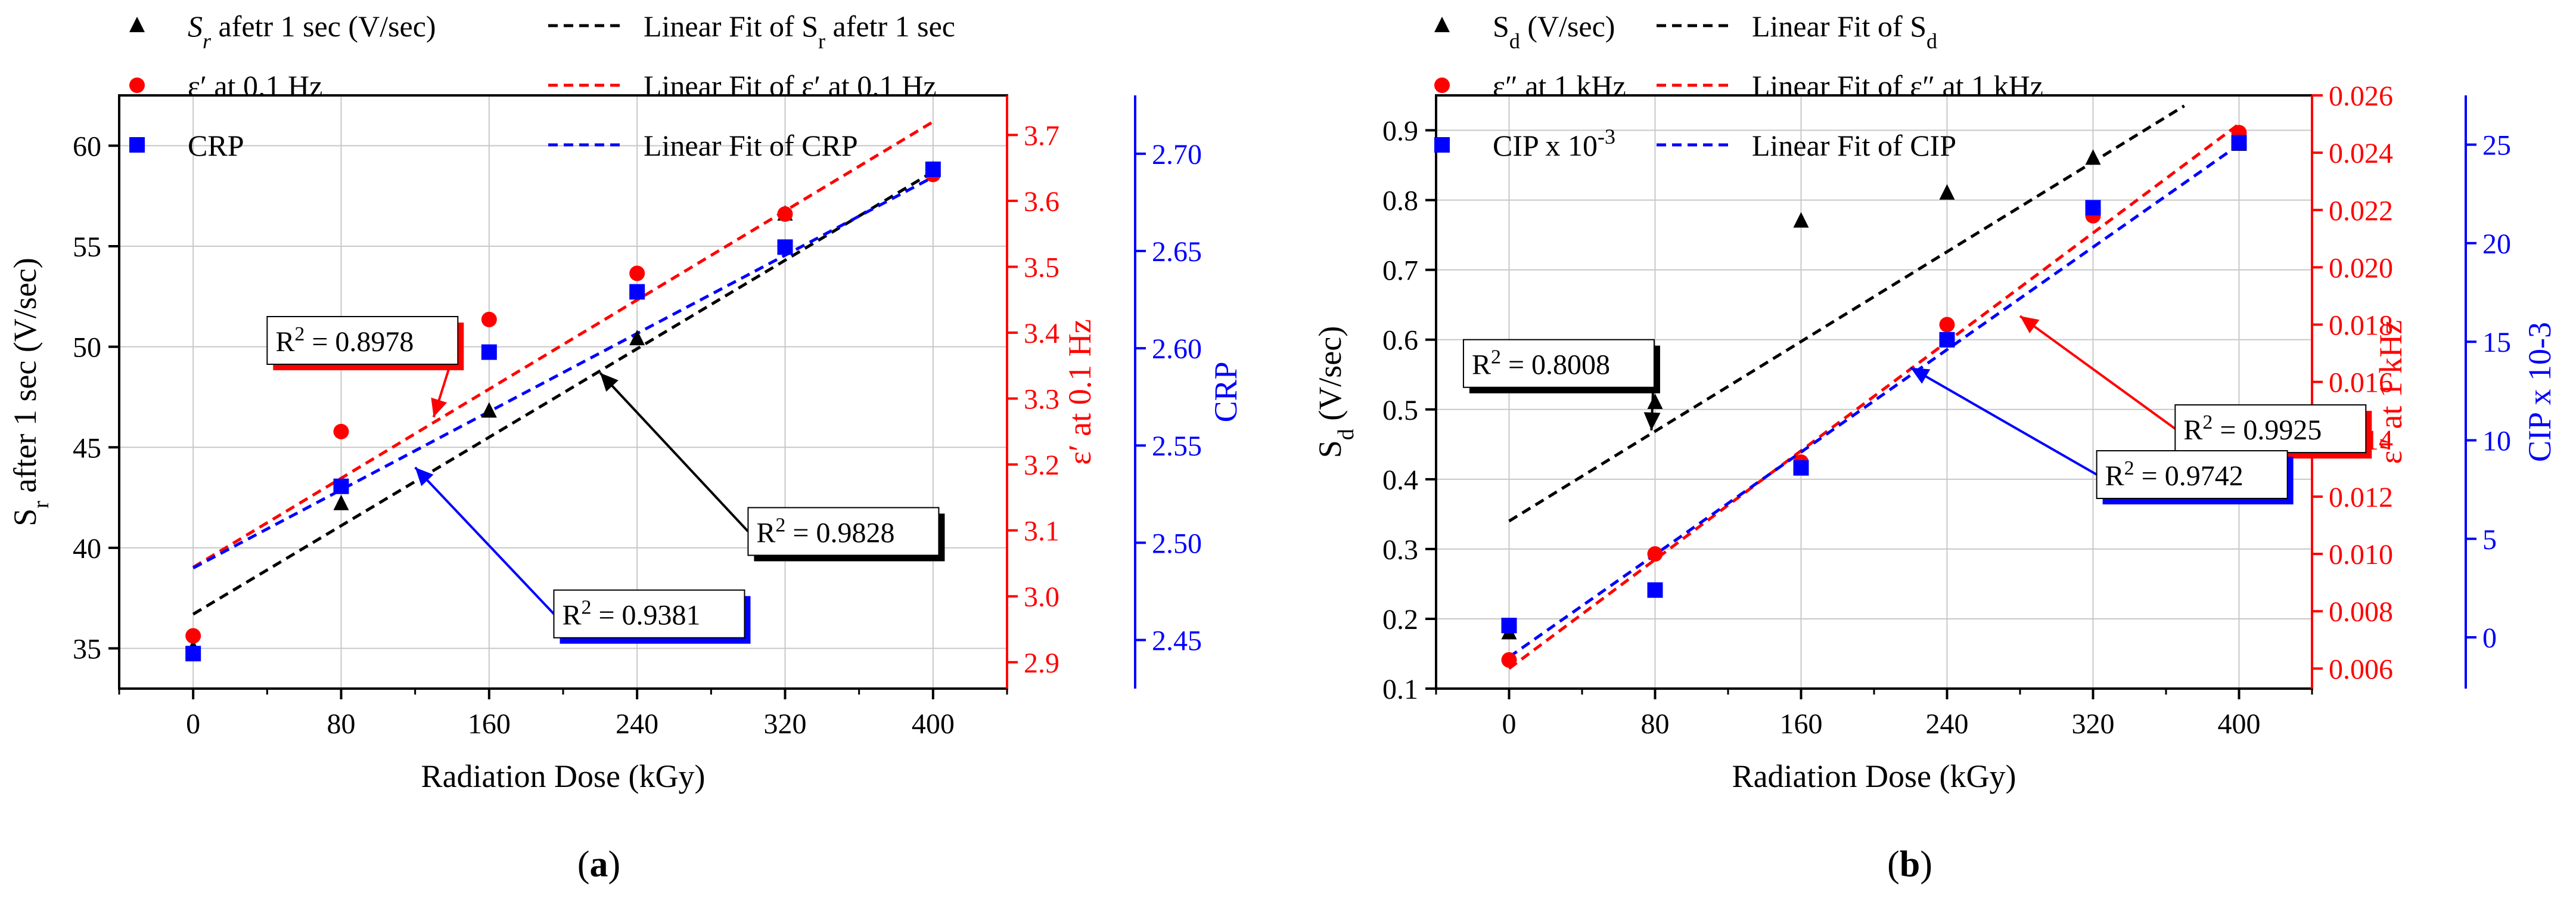 This screenshot has height=908, width=2576. I want to click on right1-tick-label: 0.018, so click(2361, 326).